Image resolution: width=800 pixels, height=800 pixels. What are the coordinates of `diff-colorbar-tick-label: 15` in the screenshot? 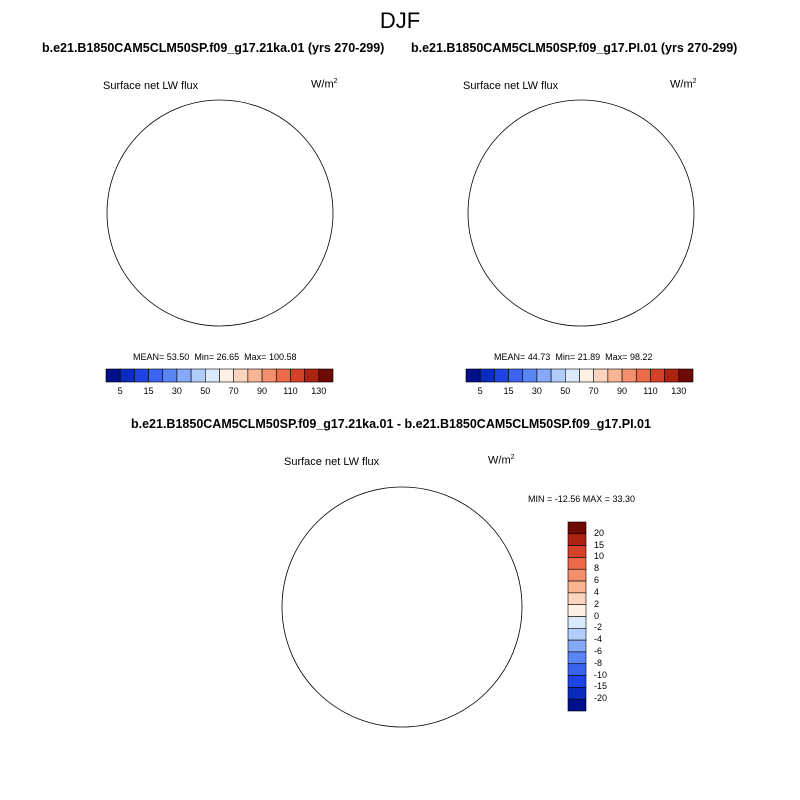 It's located at (599, 544).